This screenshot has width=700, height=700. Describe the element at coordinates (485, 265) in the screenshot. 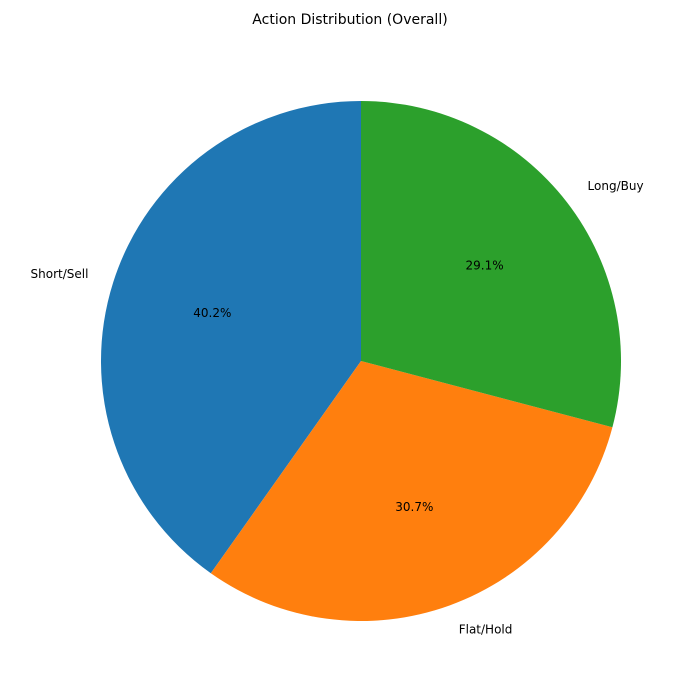

I see `slice-percent-long-buy: 29.1%` at that location.